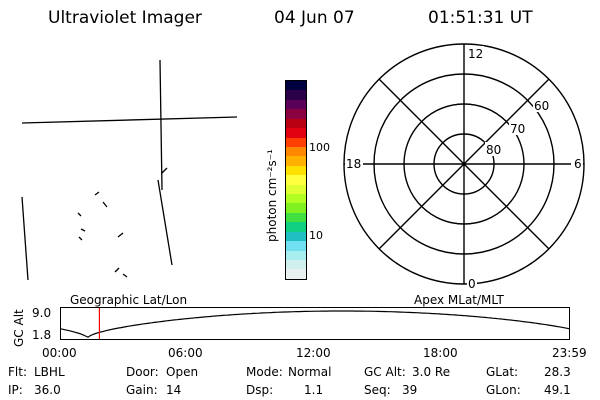 The image size is (600, 400). I want to click on gc-alt-axis-label: GC Alt, so click(19, 328).